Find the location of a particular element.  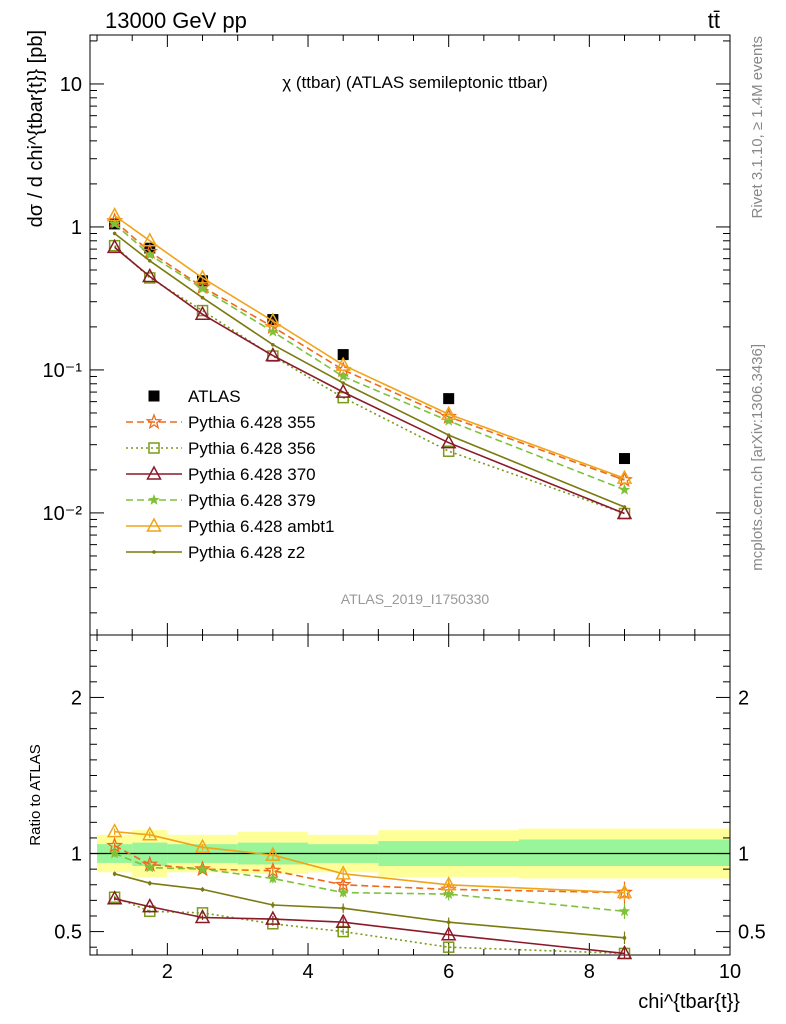

legend-label: Pythia 6.428 370 is located at coordinates (252, 474).